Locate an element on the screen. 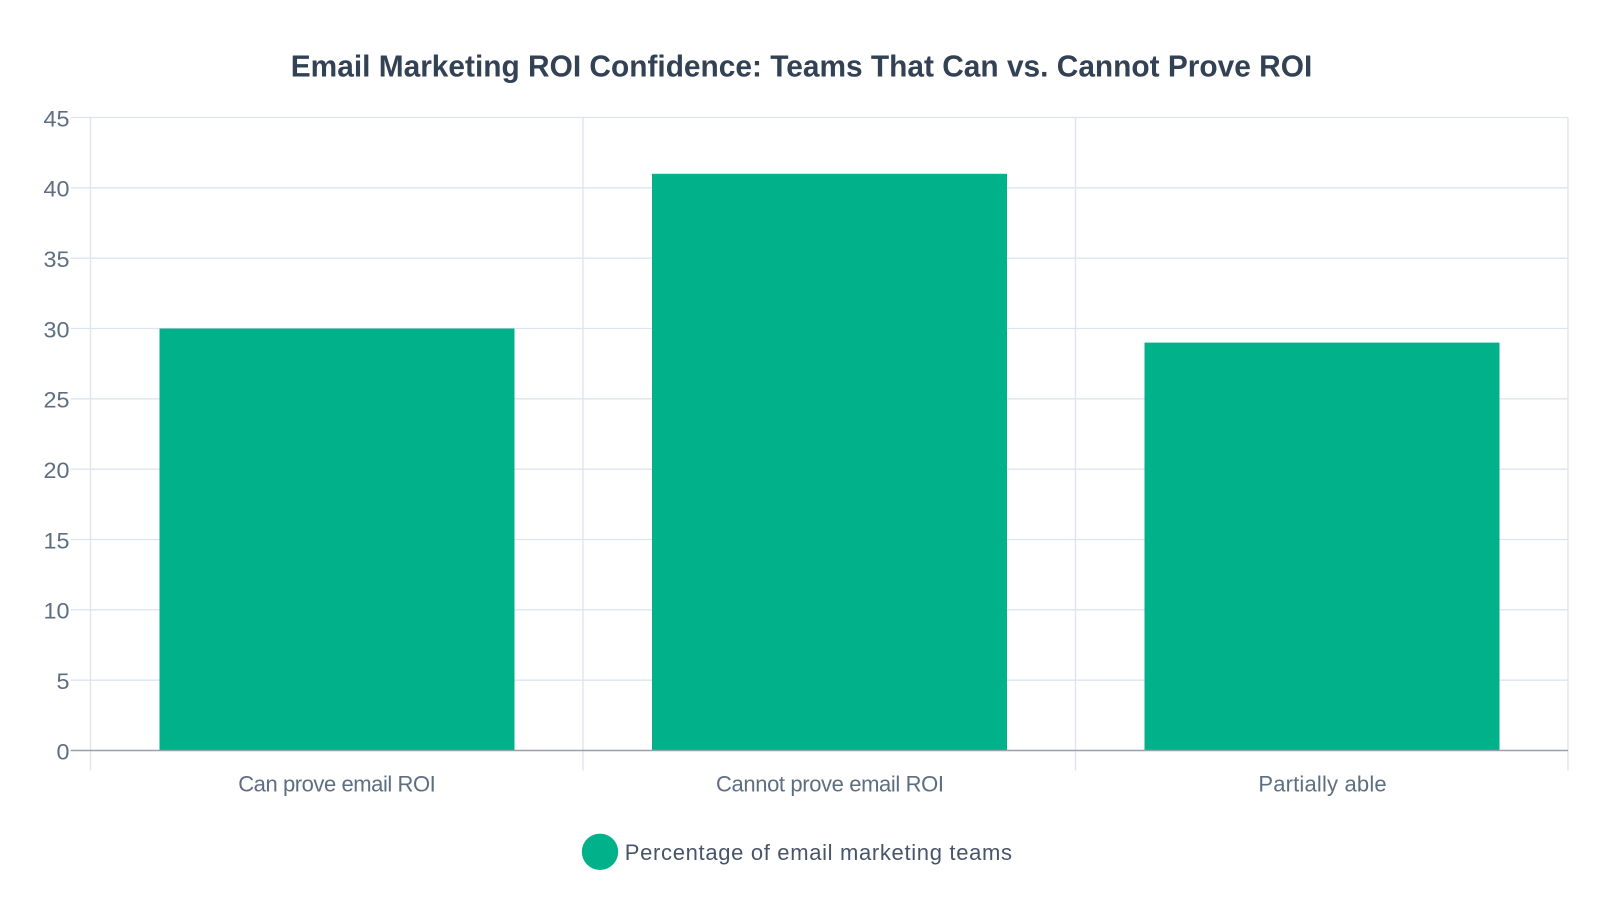 This screenshot has width=1600, height=900. svg-text: 15 is located at coordinates (57, 540).